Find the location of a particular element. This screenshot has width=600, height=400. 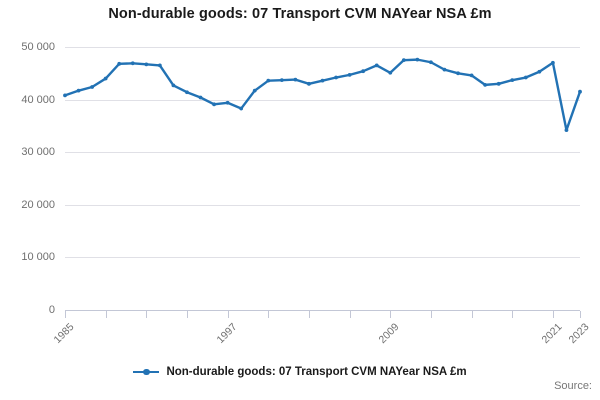

y-axis-tick-label: 20 000 is located at coordinates (38, 204).